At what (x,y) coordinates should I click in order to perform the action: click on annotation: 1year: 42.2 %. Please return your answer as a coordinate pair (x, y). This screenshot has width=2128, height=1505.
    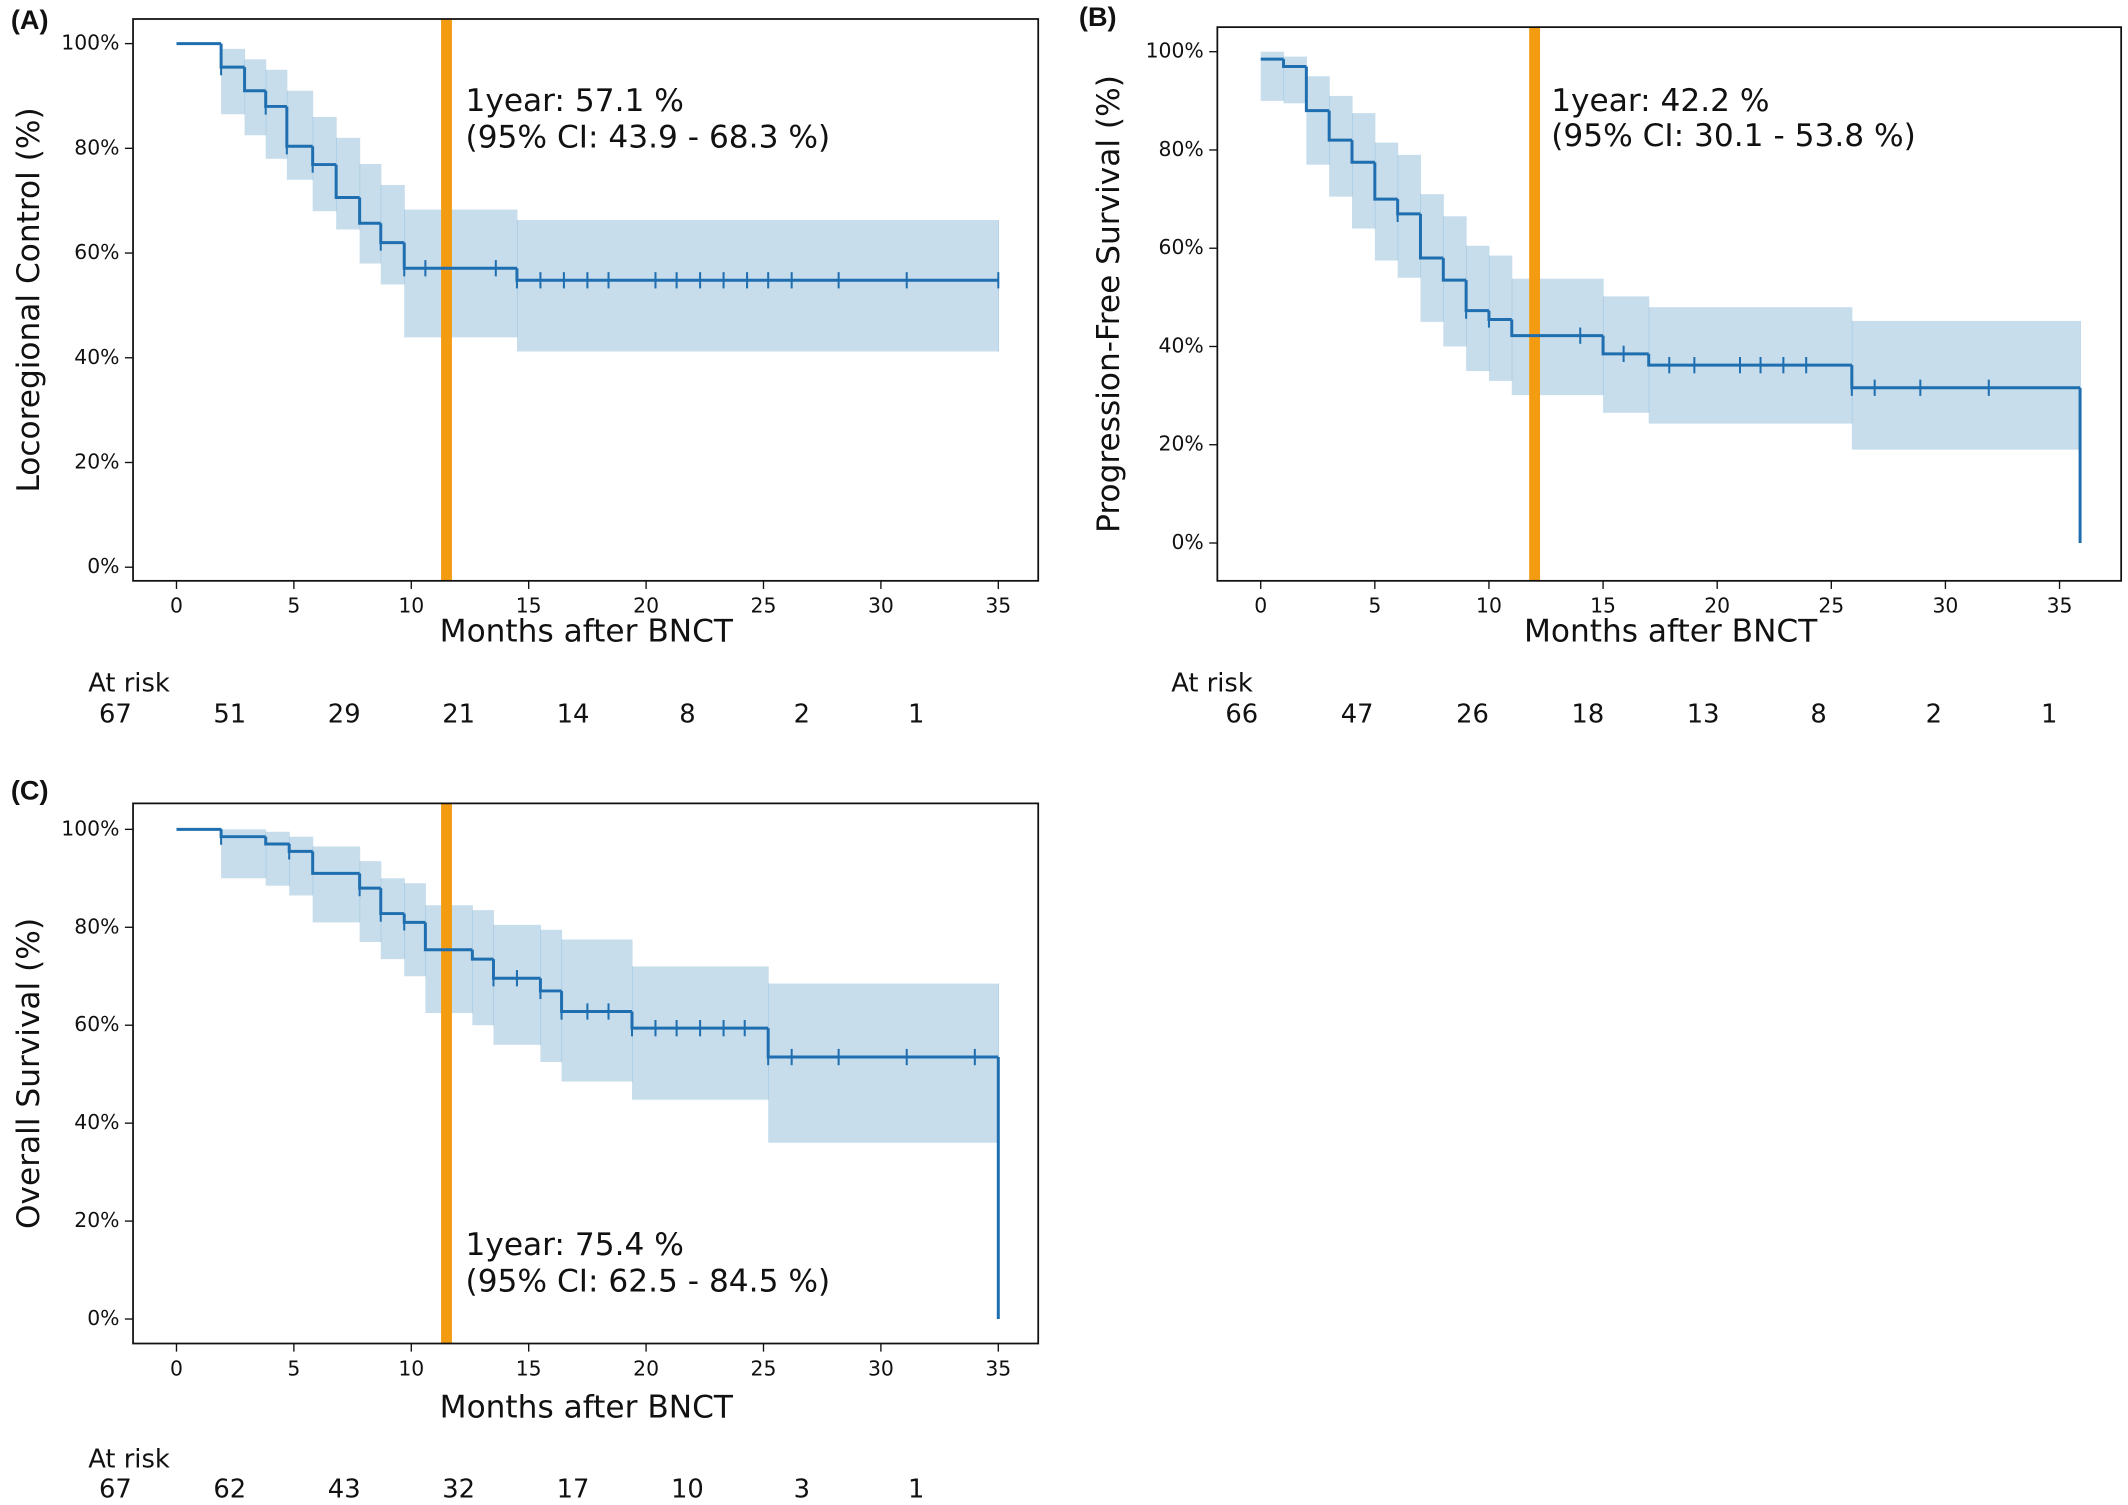
    Looking at the image, I should click on (1660, 101).